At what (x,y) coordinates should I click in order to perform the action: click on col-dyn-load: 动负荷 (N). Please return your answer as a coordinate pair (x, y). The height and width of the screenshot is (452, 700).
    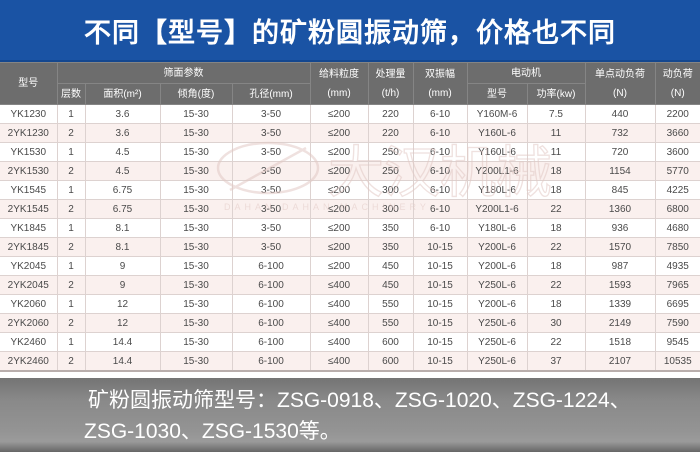
    Looking at the image, I should click on (677, 83).